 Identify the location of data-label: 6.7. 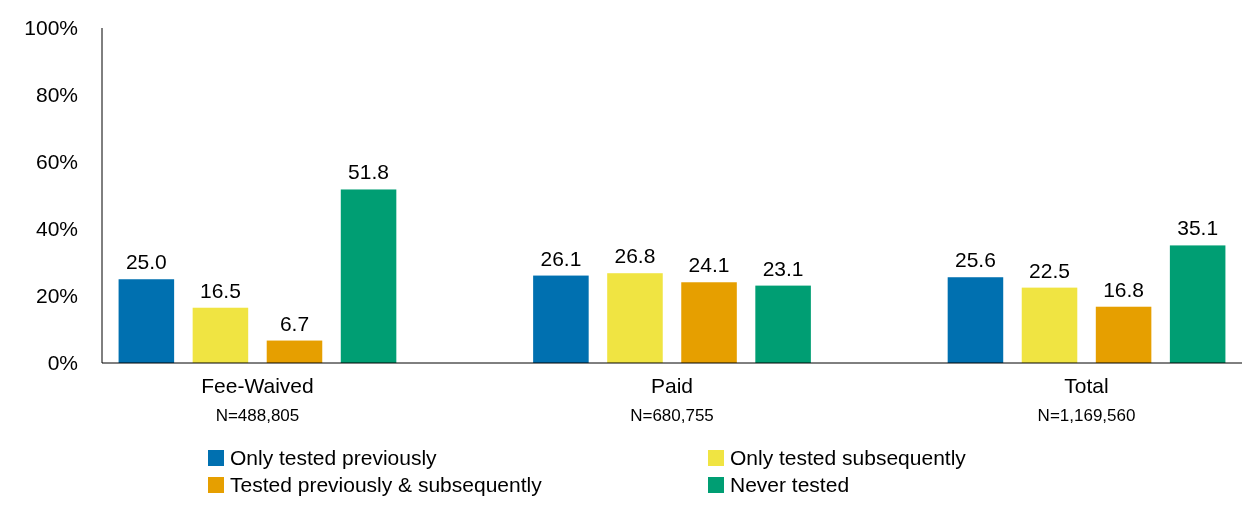
(294, 323).